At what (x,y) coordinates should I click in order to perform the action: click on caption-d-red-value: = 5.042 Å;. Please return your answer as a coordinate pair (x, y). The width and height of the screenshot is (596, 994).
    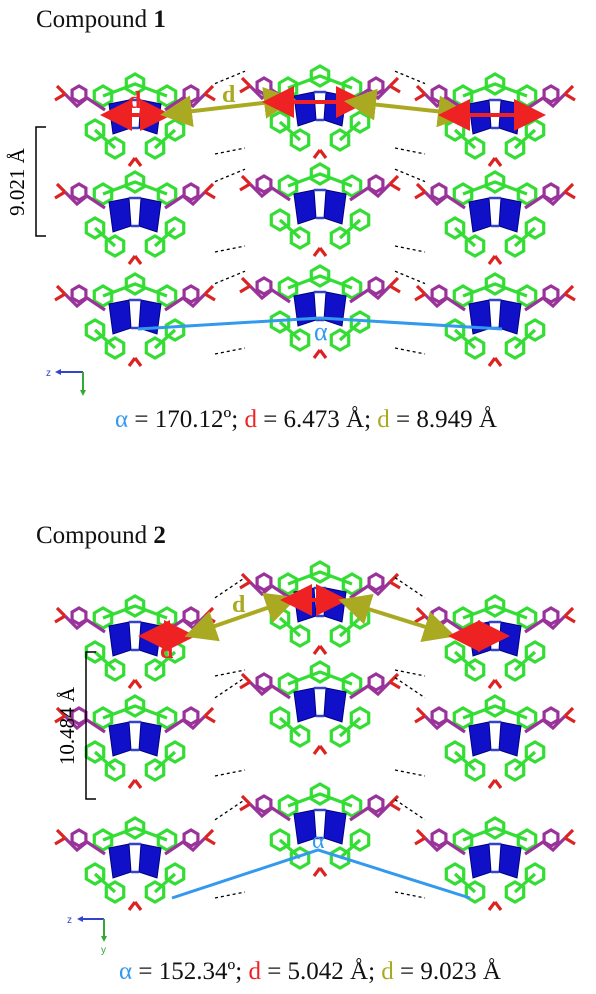
    Looking at the image, I should click on (321, 971).